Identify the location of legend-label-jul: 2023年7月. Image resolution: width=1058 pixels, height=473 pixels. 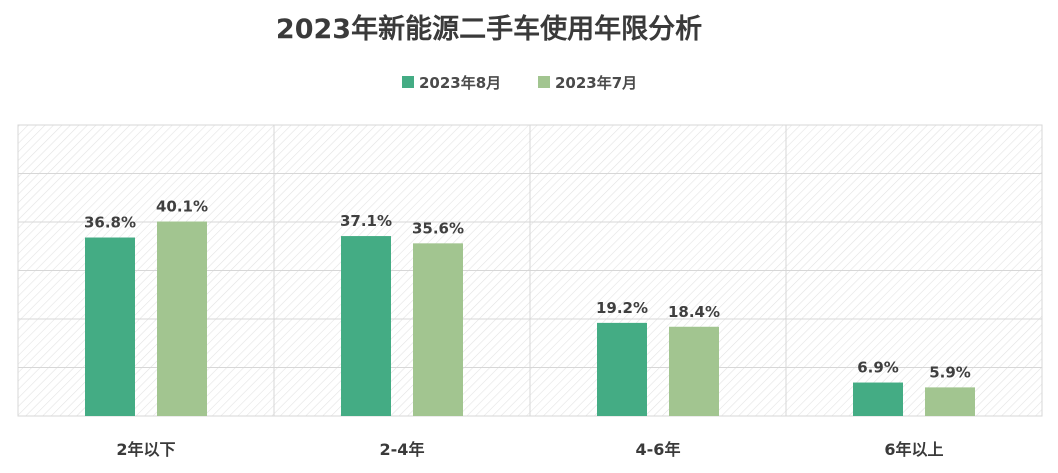
(596, 83).